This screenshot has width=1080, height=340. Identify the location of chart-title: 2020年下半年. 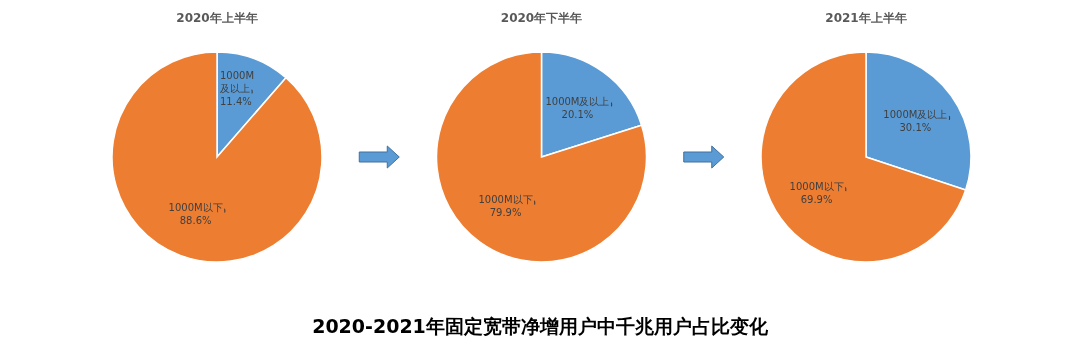
(541, 18).